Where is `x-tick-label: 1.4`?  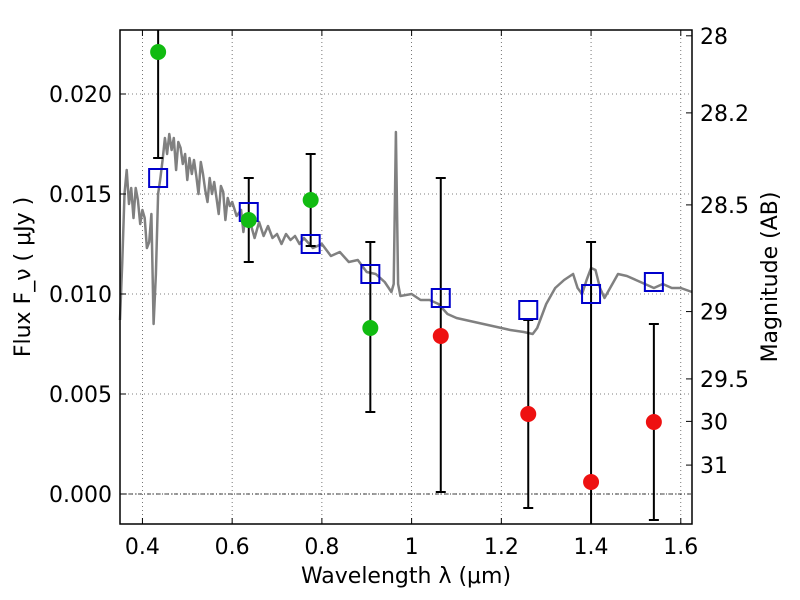 x-tick-label: 1.4 is located at coordinates (591, 547).